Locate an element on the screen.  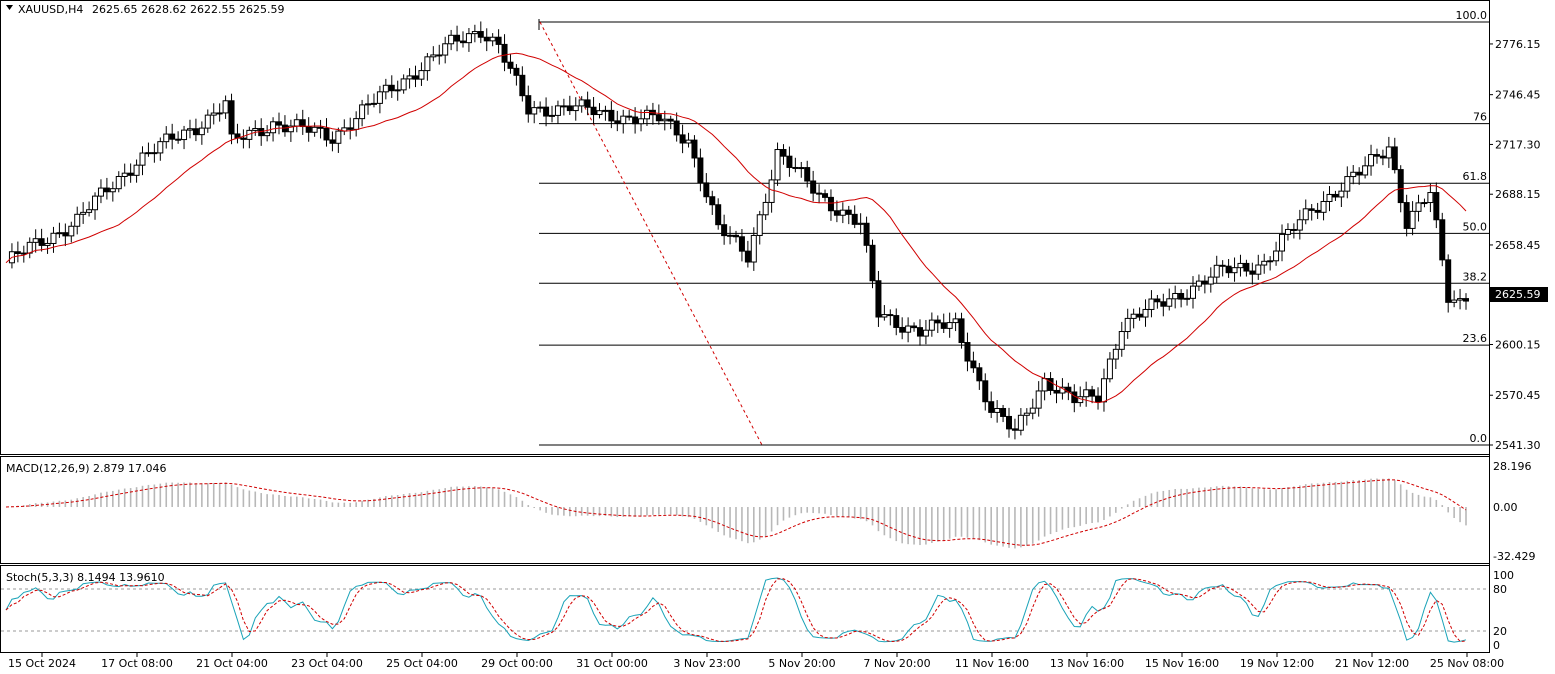
x-tick-label: 15 Nov 16:00 is located at coordinates (1182, 663).